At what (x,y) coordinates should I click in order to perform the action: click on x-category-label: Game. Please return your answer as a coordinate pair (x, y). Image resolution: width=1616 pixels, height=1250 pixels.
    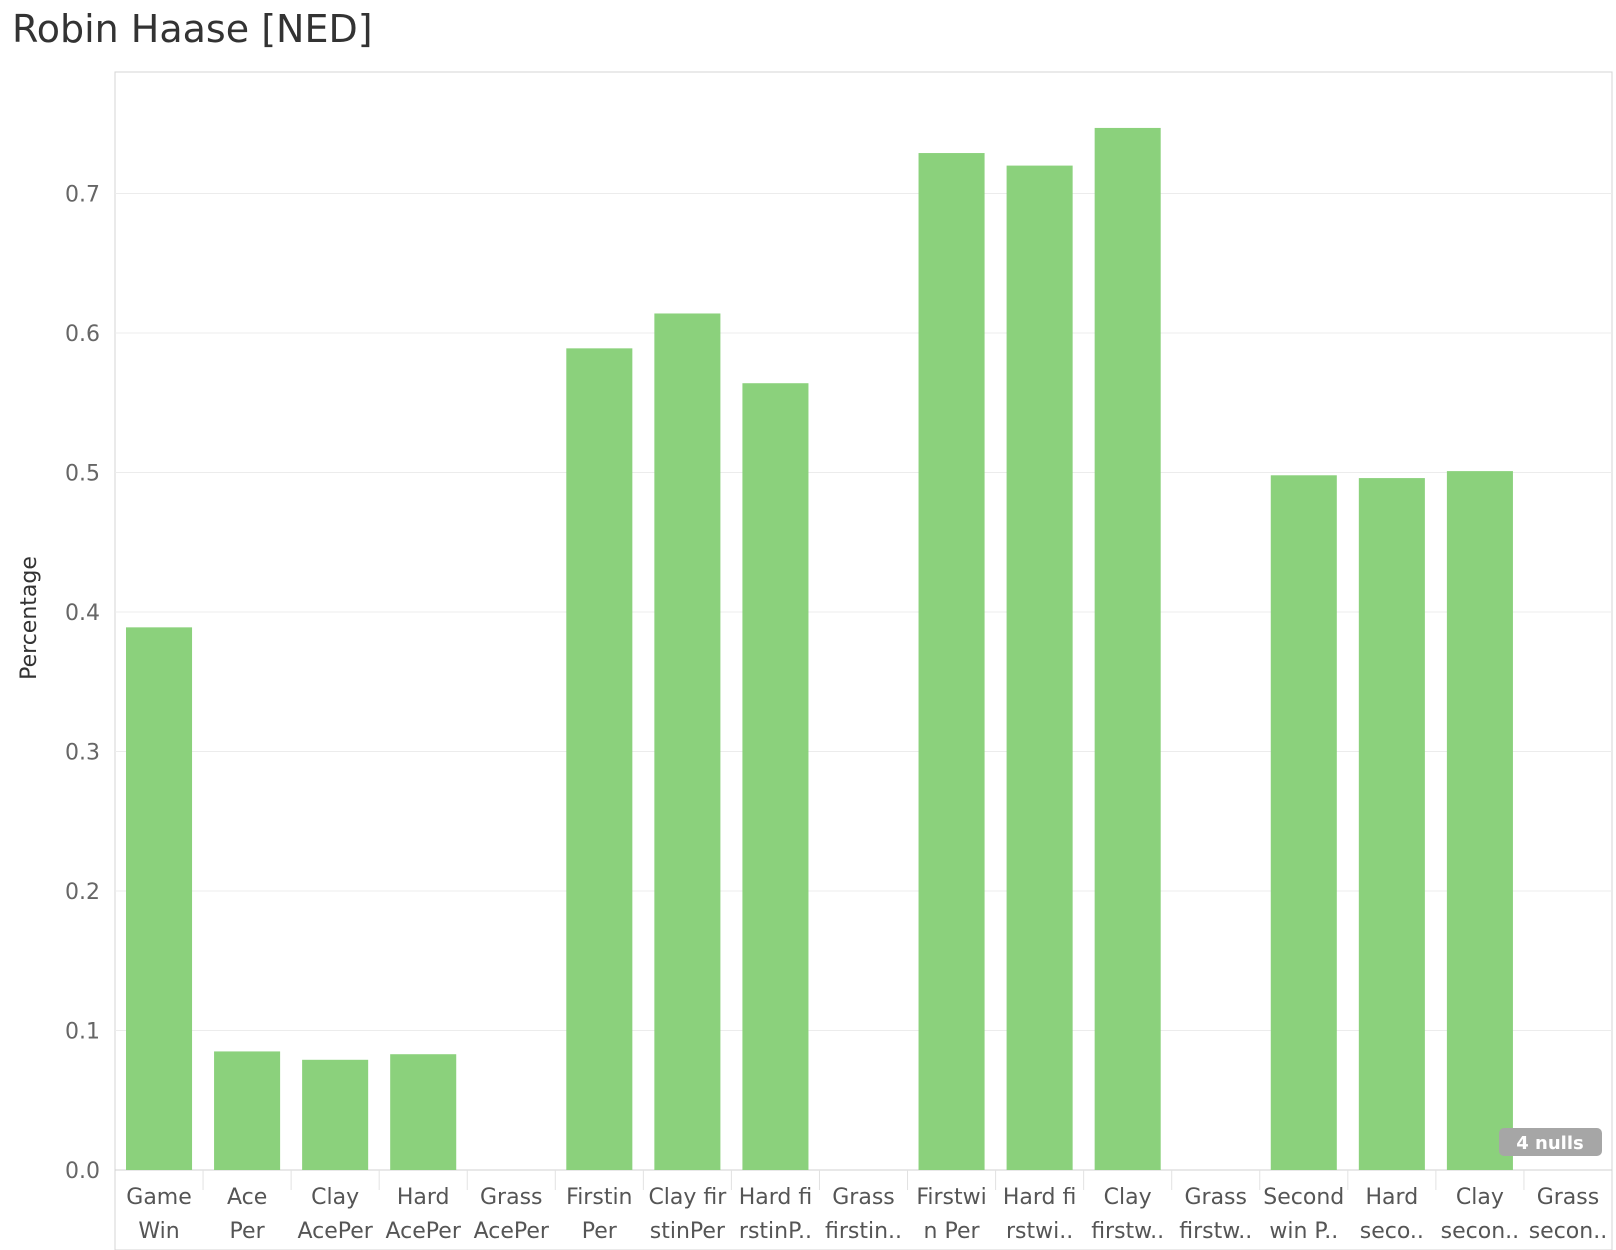
    Looking at the image, I should click on (159, 1197).